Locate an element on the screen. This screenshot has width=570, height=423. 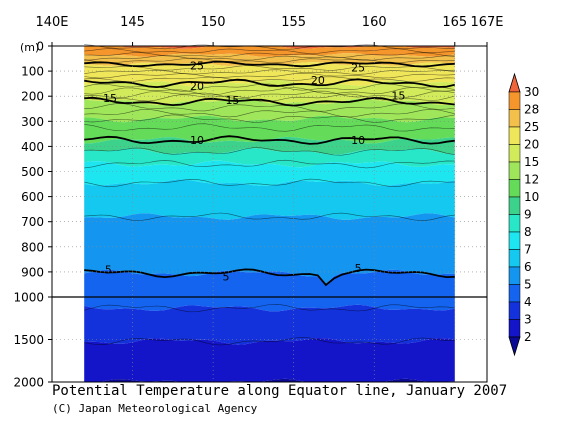
y-tick-label: 0 is located at coordinates (40, 47).